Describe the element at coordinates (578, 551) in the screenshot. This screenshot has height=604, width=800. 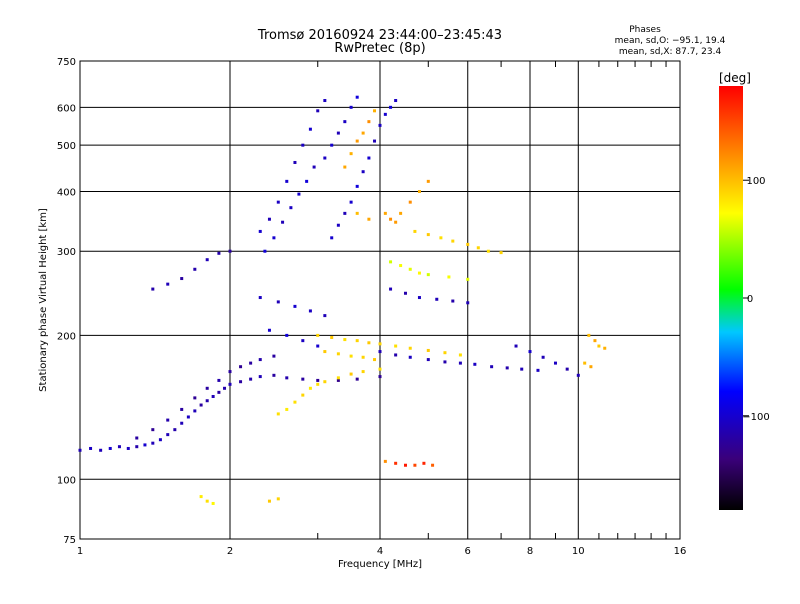
I see `x-tick-label: 10` at that location.